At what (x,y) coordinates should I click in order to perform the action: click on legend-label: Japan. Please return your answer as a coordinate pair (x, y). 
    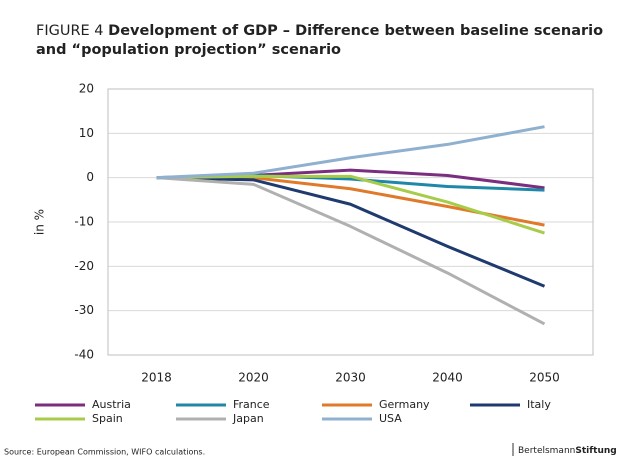
    Looking at the image, I should click on (248, 418).